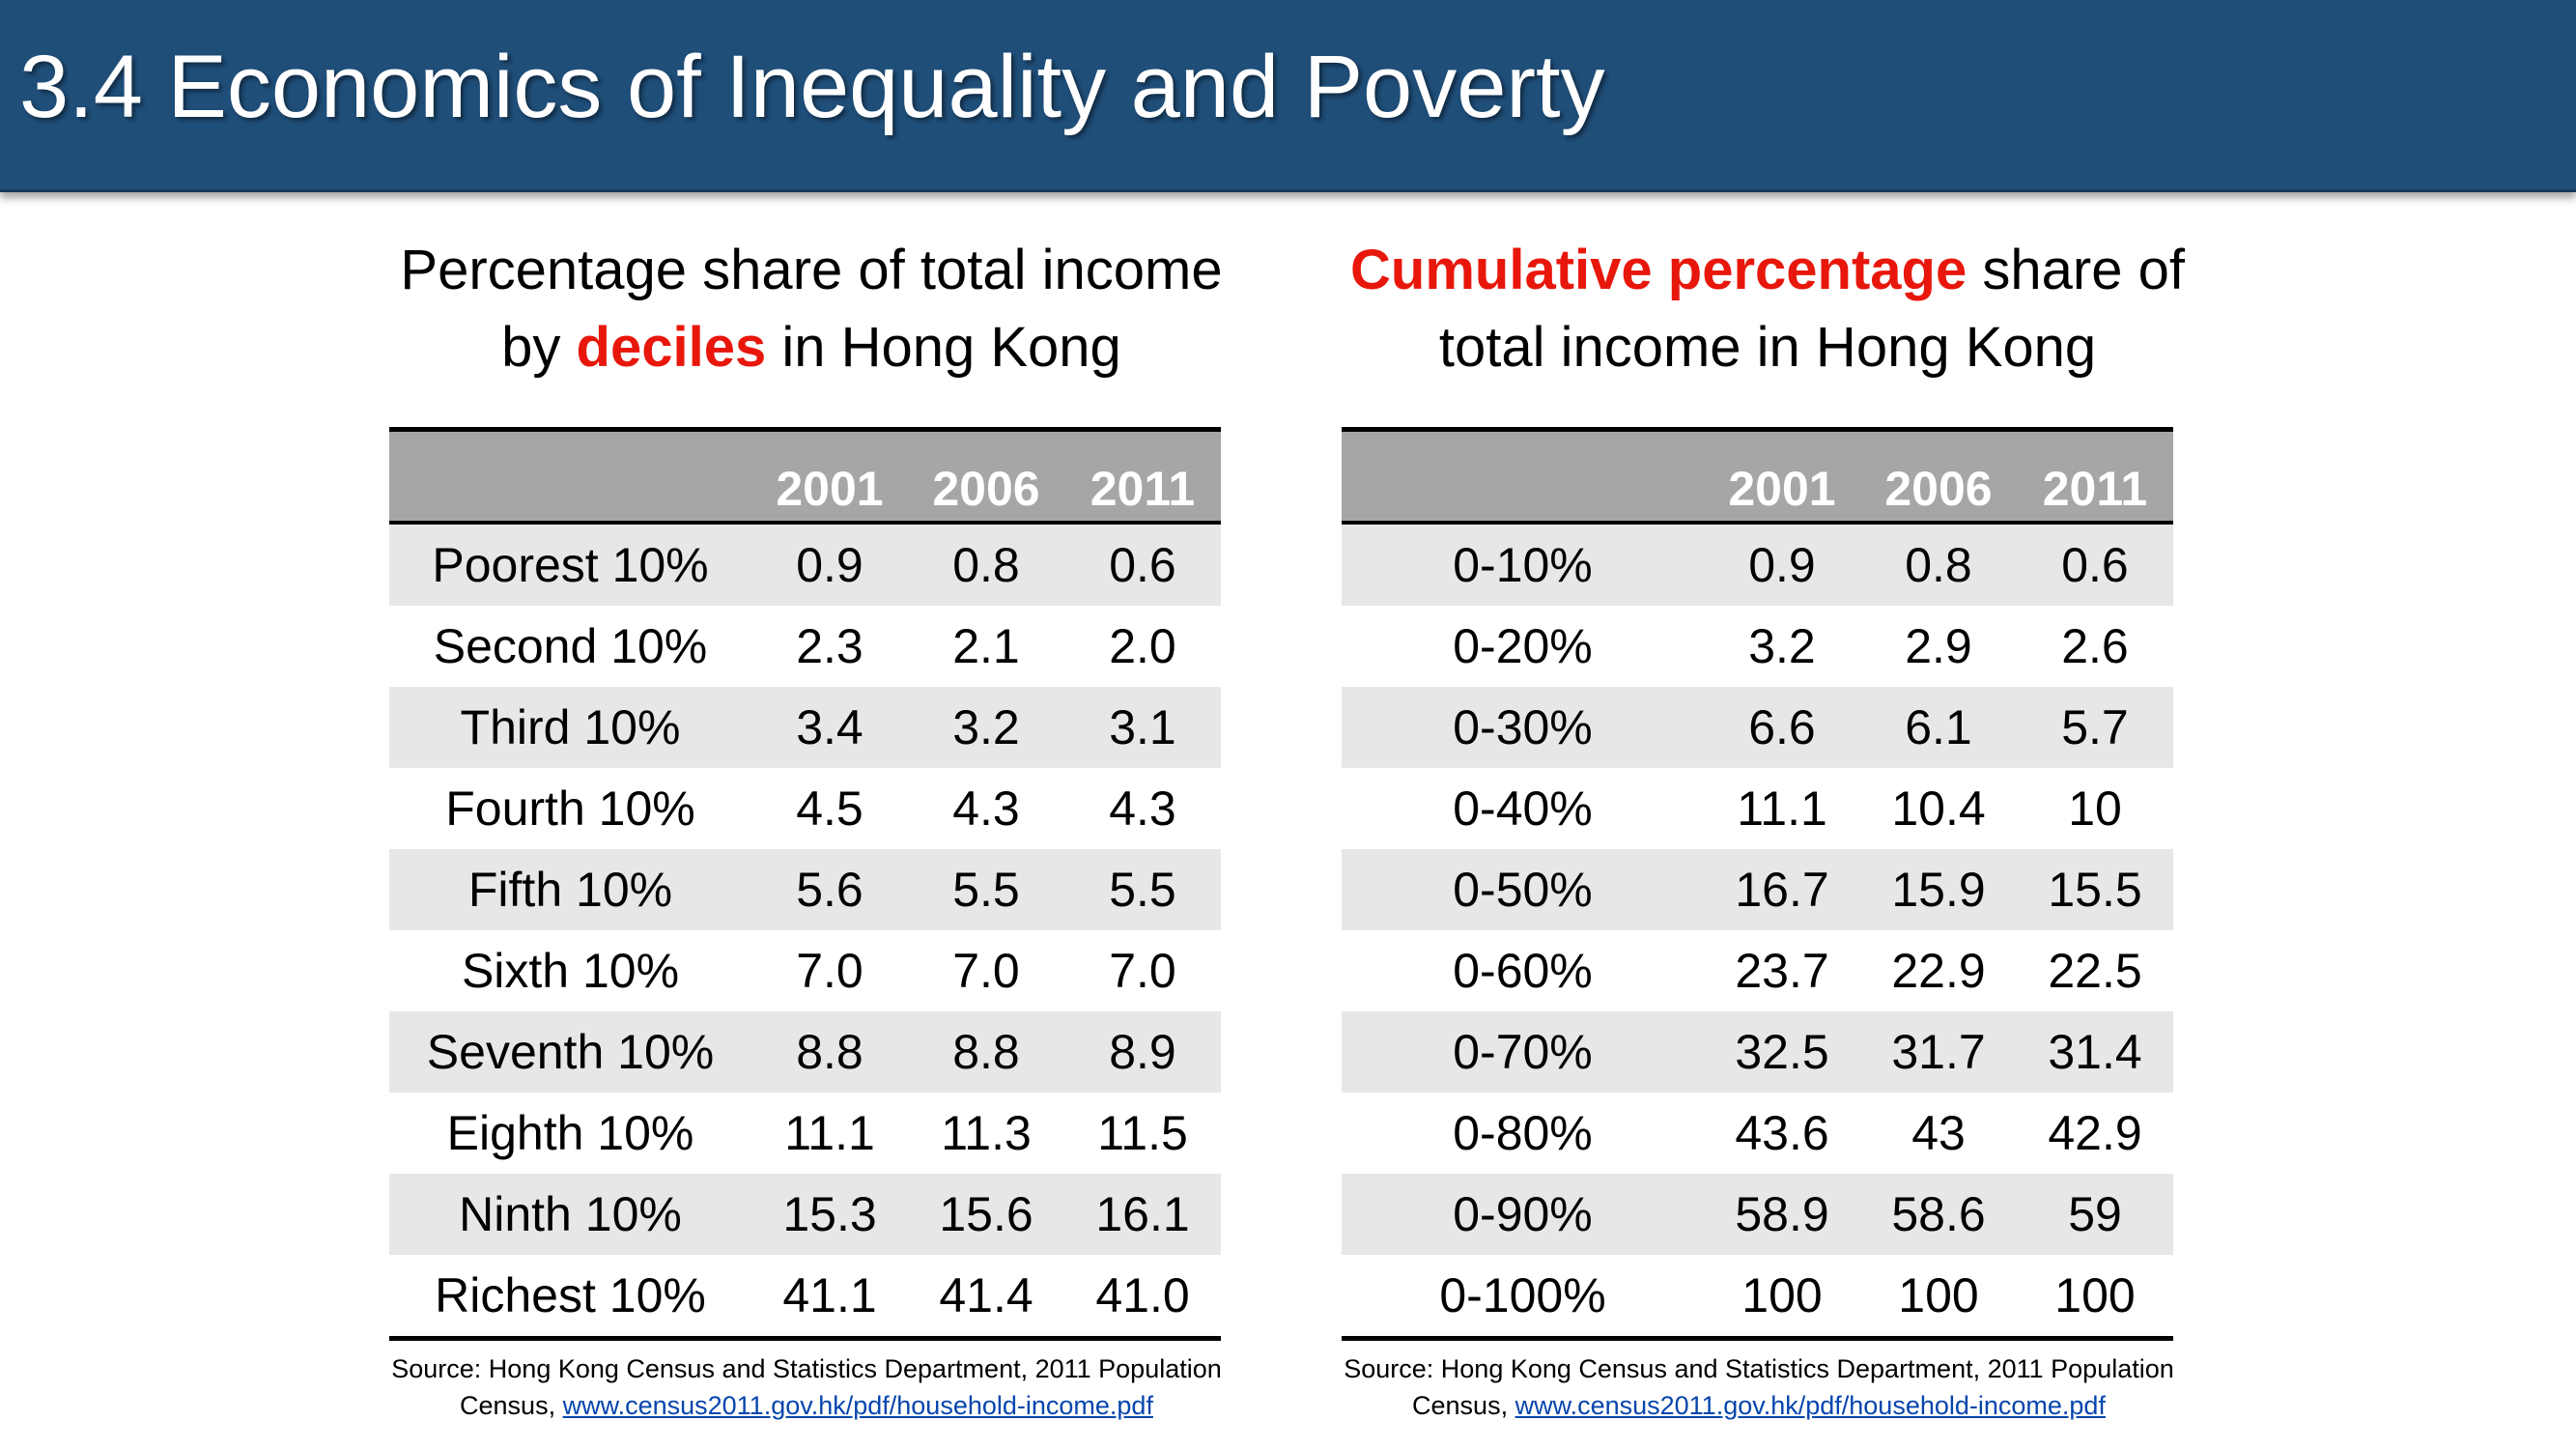 The image size is (2576, 1449). I want to click on table-row: Third 10% 3.4 3.2 3.1, so click(805, 727).